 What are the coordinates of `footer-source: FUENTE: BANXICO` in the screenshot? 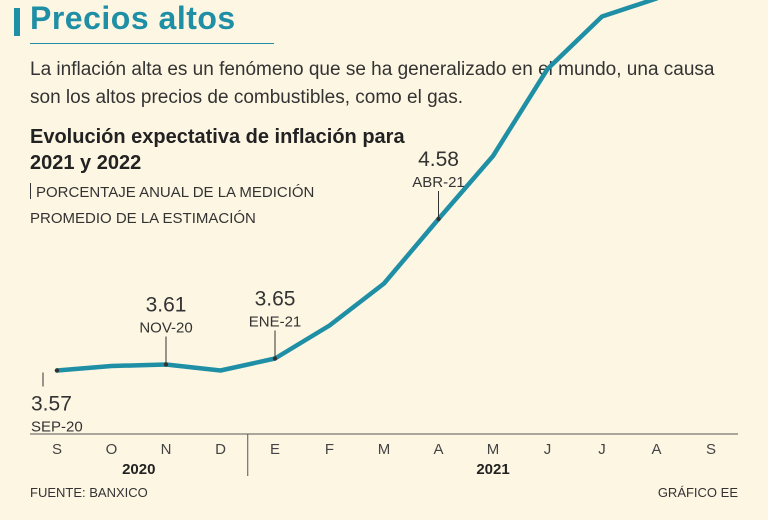 It's located at (89, 492).